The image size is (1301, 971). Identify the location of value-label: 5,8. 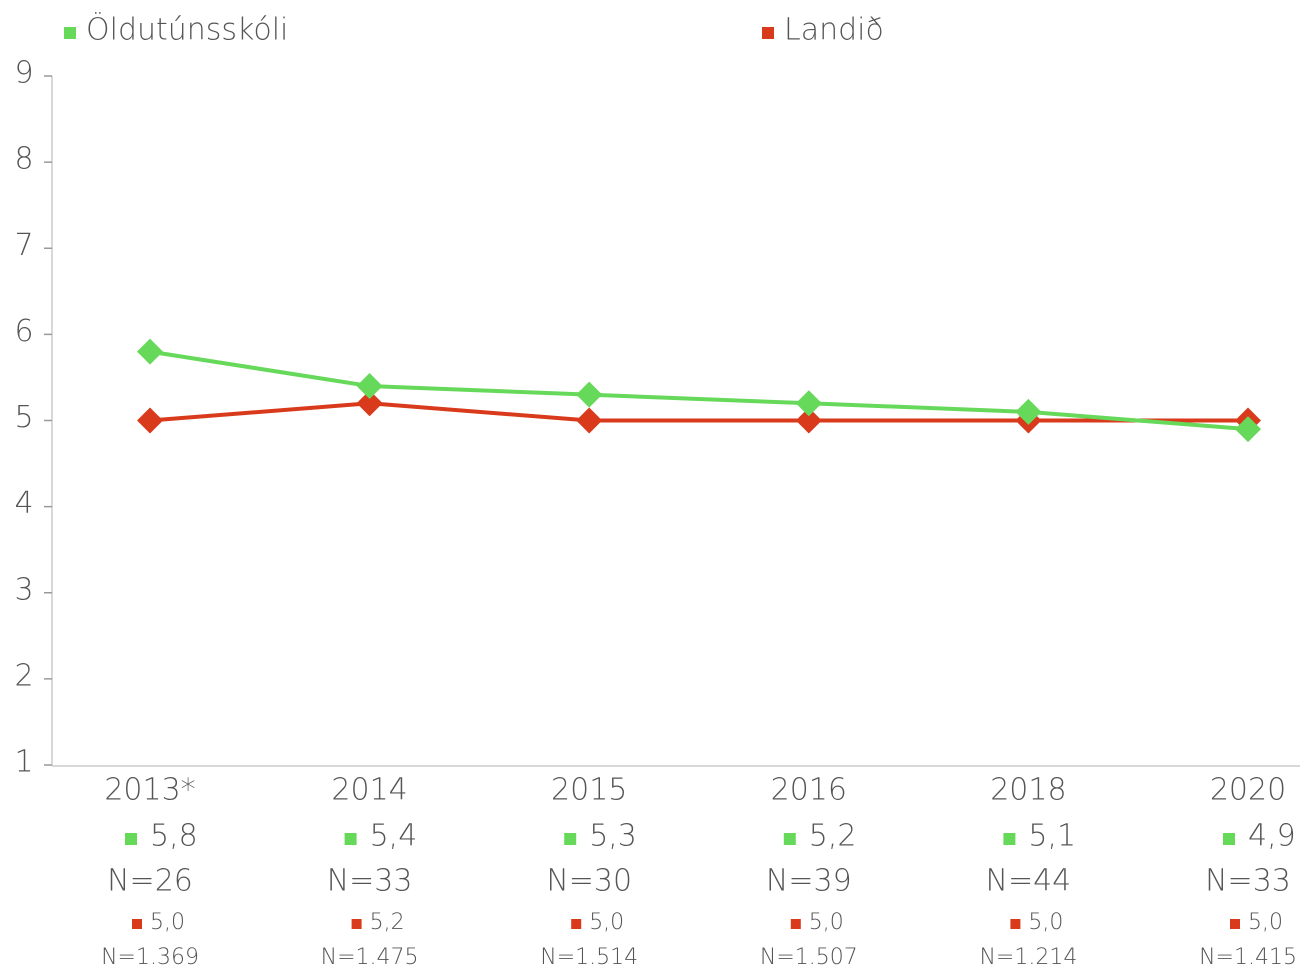
(174, 836).